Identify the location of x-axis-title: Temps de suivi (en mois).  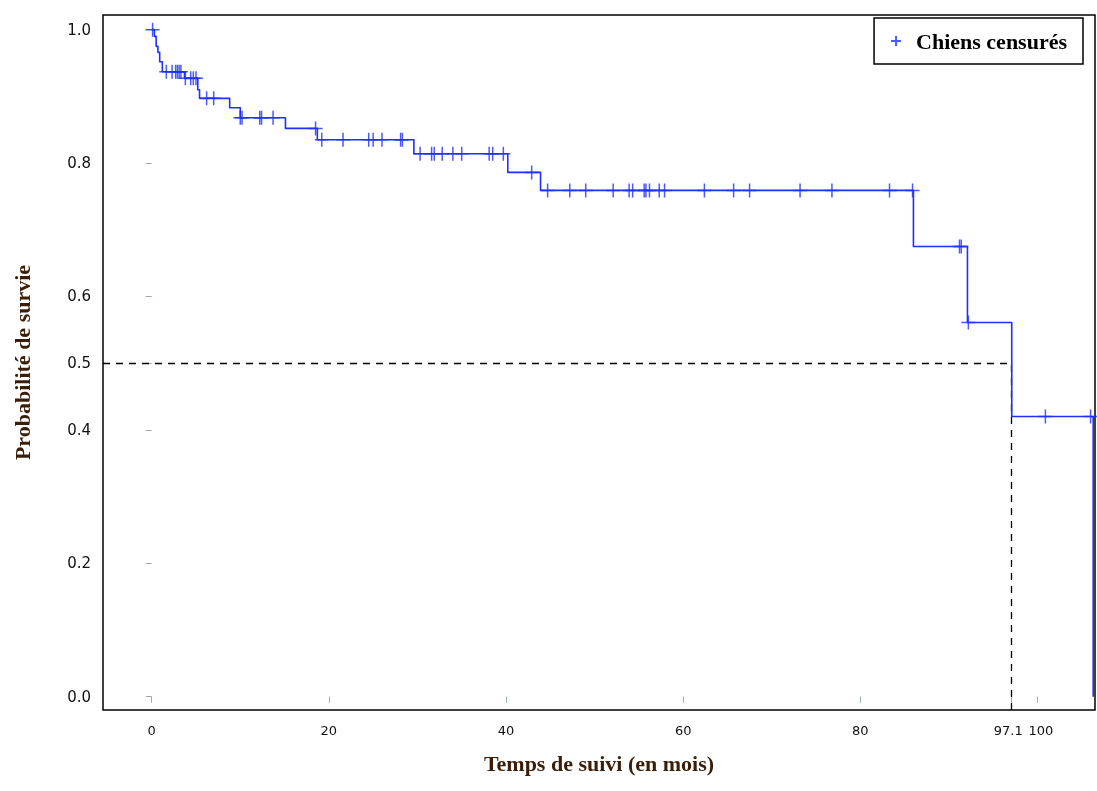
(599, 763).